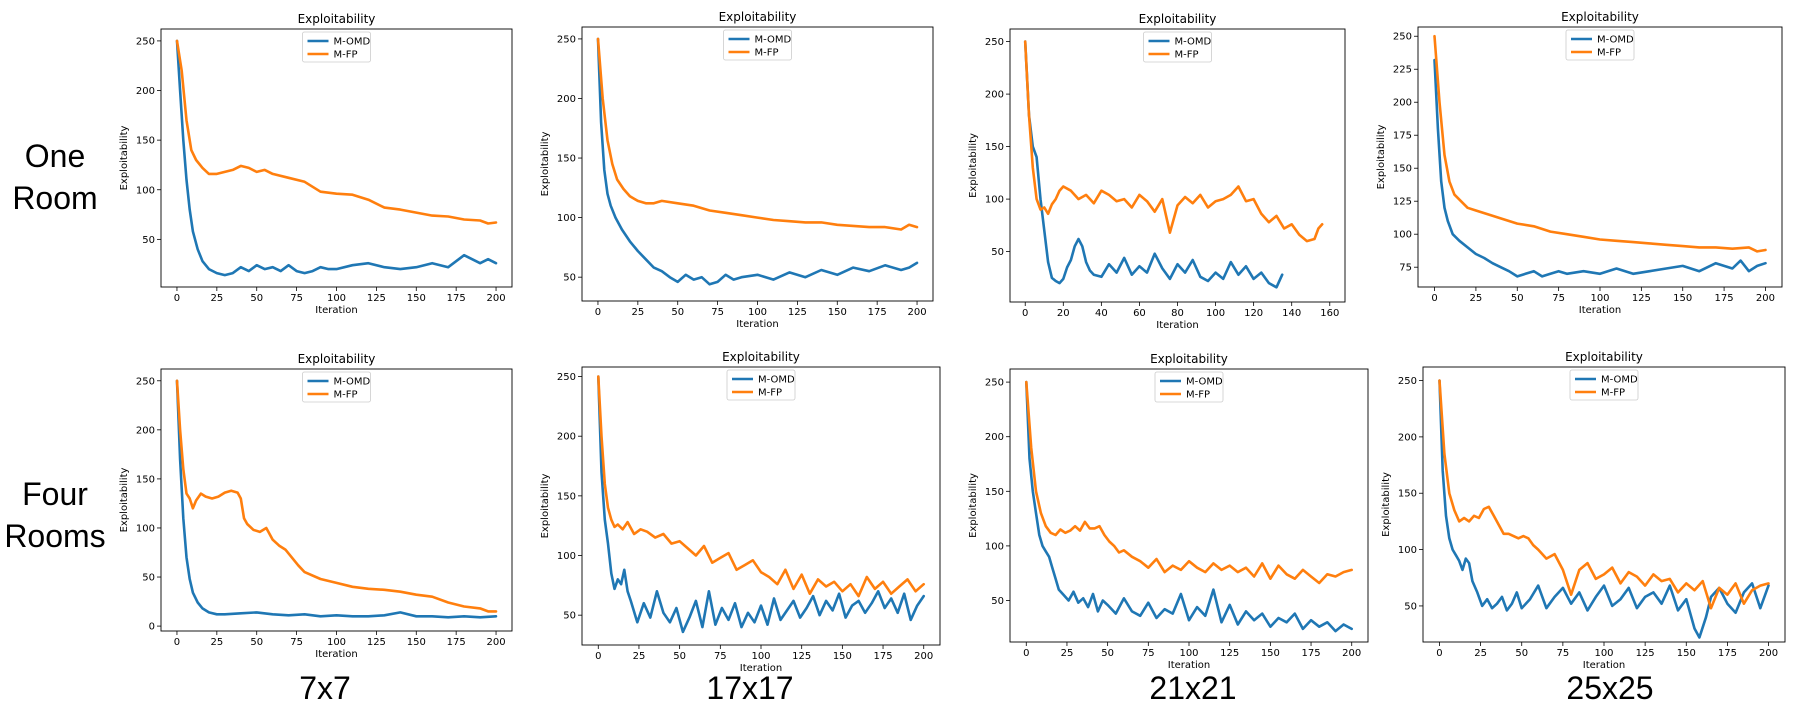 This screenshot has height=726, width=1798. I want to click on col-label-17x17: 17x17, so click(750, 688).